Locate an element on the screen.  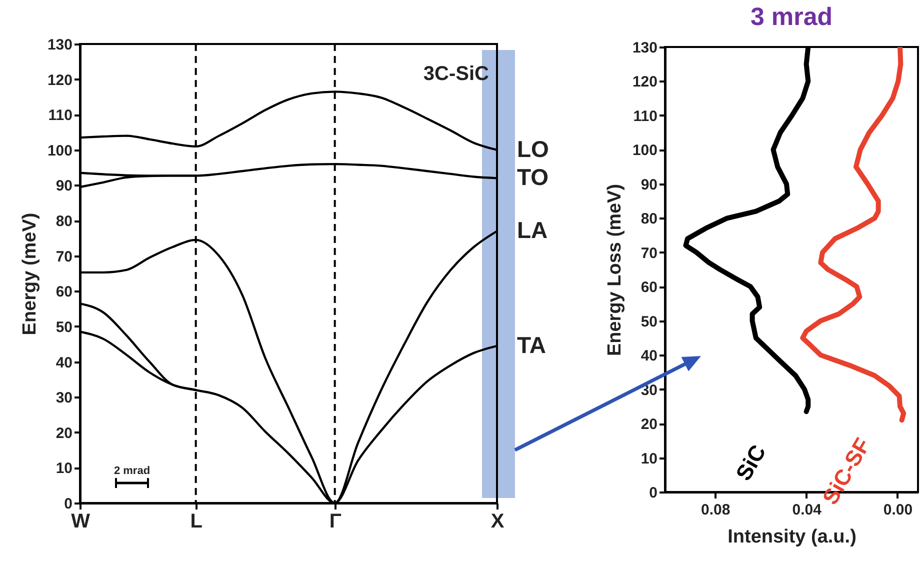
x-tick-label: W is located at coordinates (80, 521).